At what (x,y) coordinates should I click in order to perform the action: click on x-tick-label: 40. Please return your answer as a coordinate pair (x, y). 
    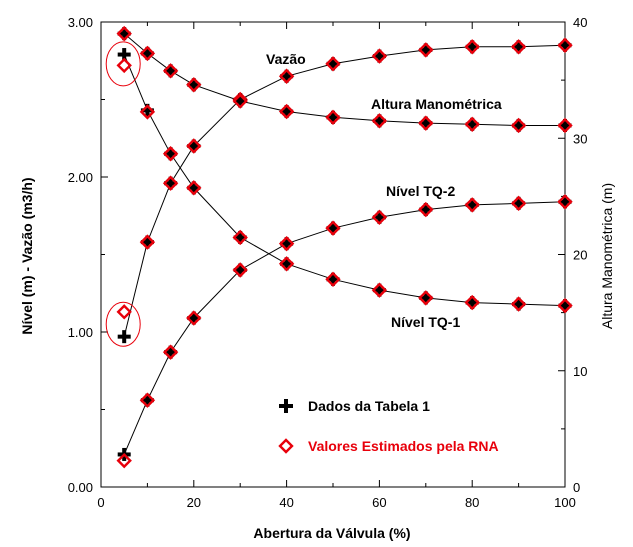
    Looking at the image, I should click on (286, 502).